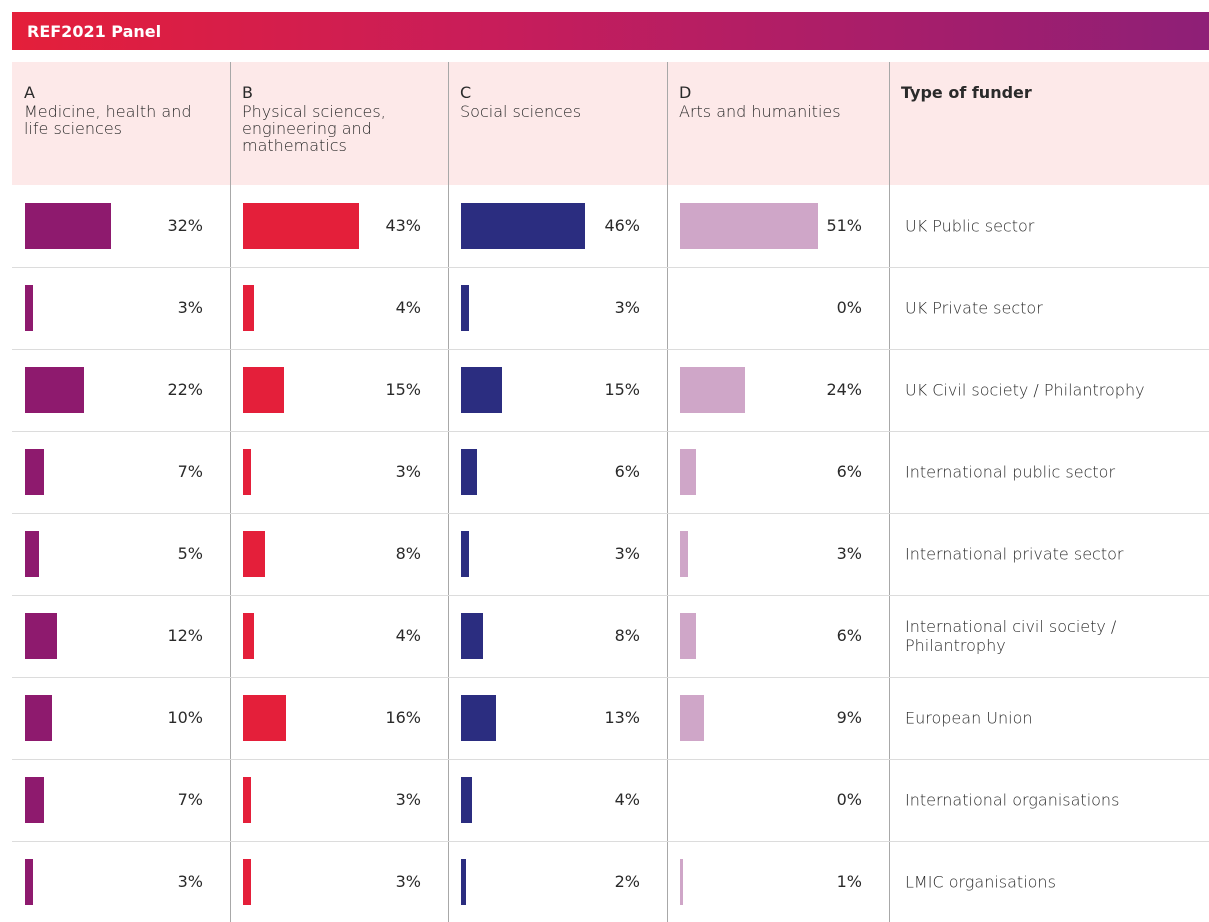 The width and height of the screenshot is (1209, 922). What do you see at coordinates (844, 225) in the screenshot?
I see `value-label: 51%` at bounding box center [844, 225].